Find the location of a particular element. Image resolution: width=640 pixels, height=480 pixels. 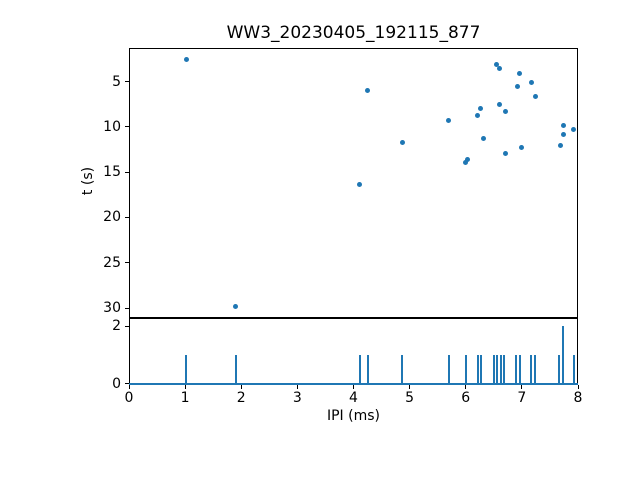

x-tick-label: 6 is located at coordinates (466, 398).